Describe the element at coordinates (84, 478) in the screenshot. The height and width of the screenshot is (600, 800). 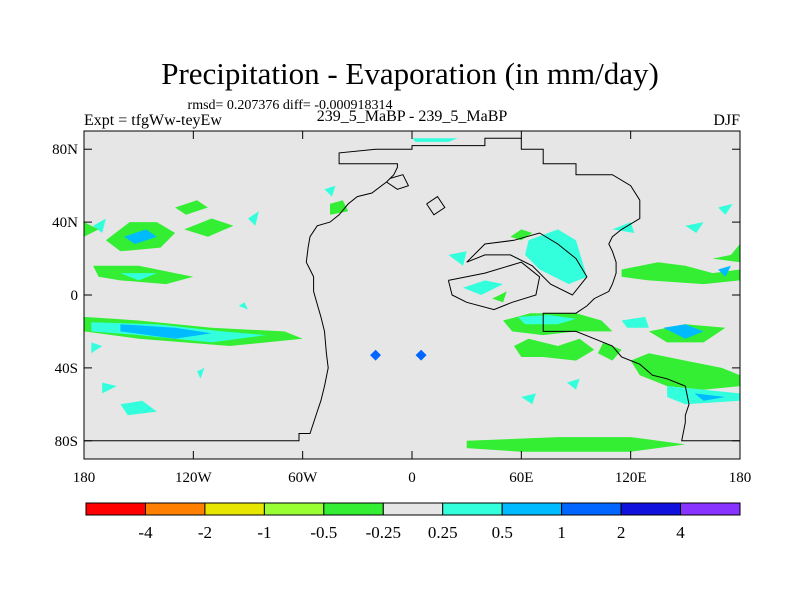
I see `x-tick-label-0: 180` at that location.